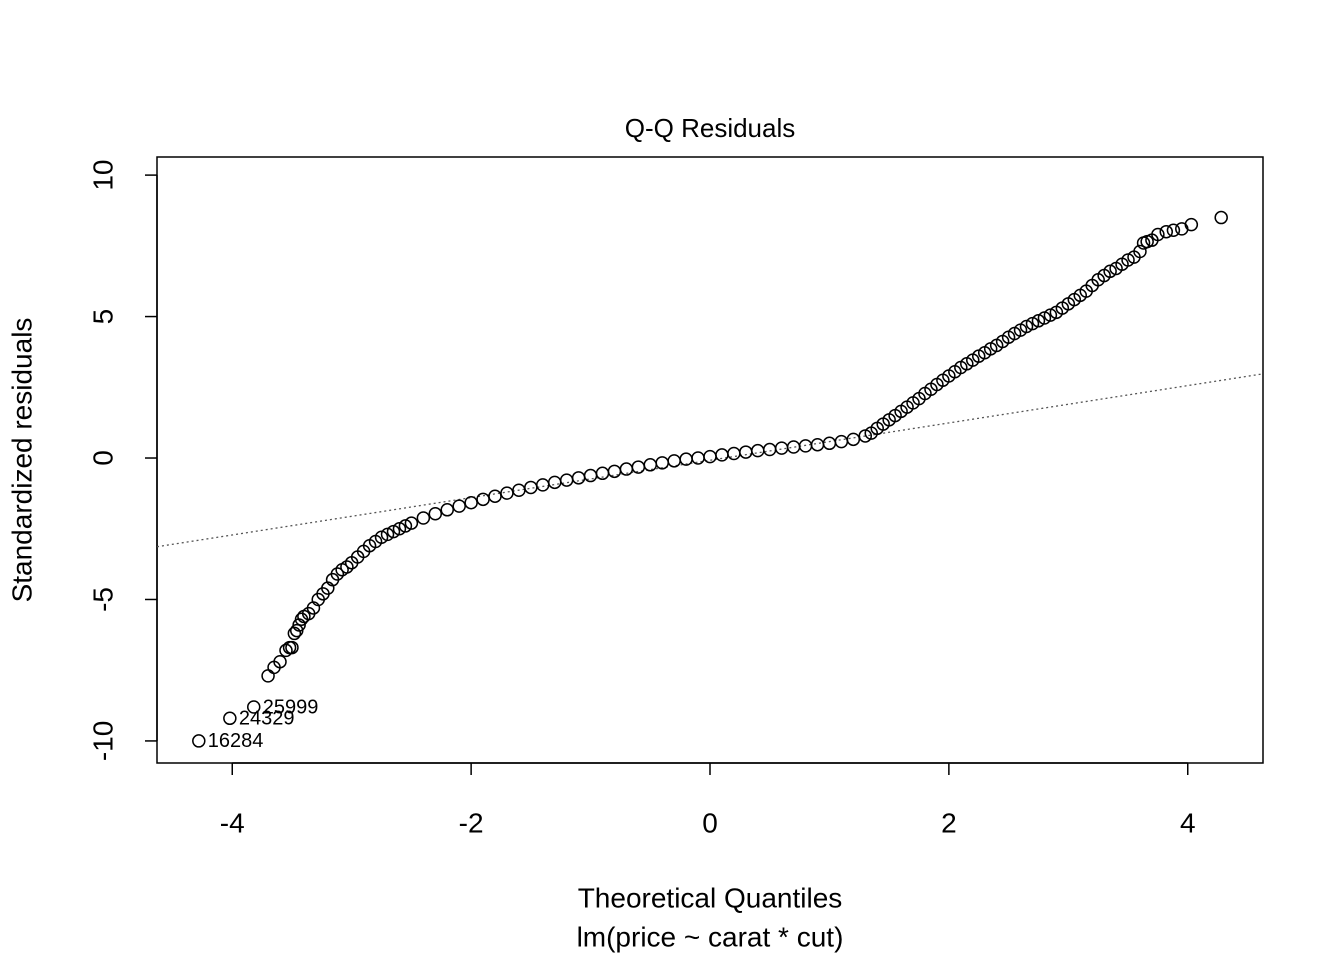 Image resolution: width=1344 pixels, height=965 pixels. Describe the element at coordinates (21, 460) in the screenshot. I see `y-axis-label: Standardized residuals` at that location.